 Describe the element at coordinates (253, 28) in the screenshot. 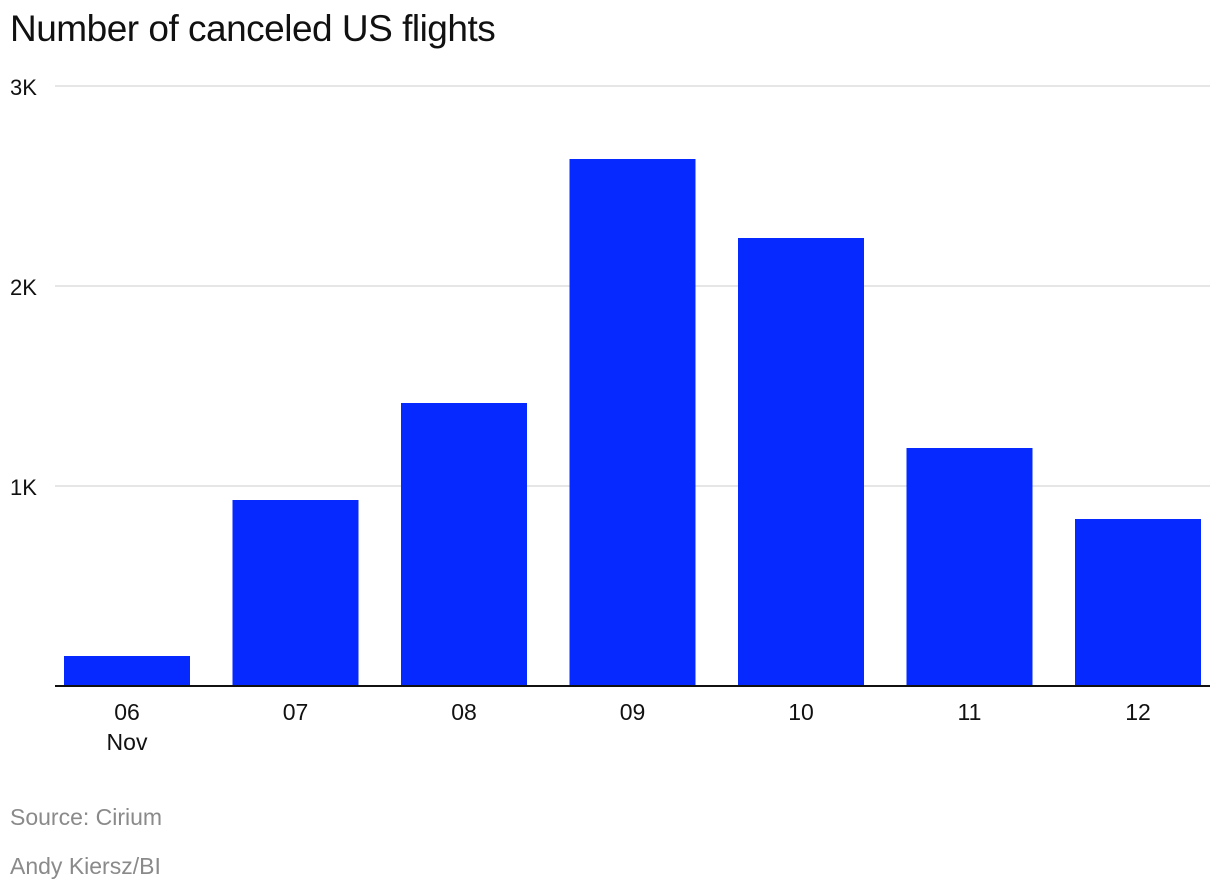

I see `chart-title: Number of canceled US flights` at that location.